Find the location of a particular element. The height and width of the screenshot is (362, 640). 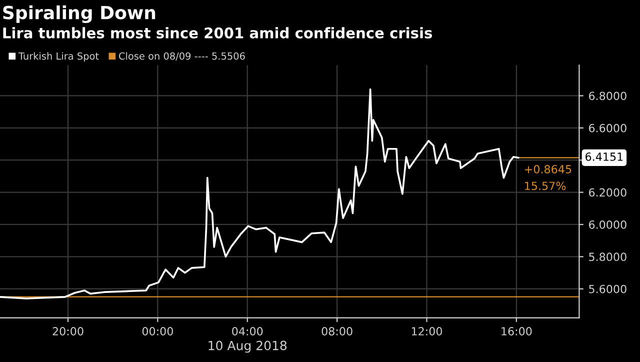

x-tick-label: 00:00 is located at coordinates (157, 331).